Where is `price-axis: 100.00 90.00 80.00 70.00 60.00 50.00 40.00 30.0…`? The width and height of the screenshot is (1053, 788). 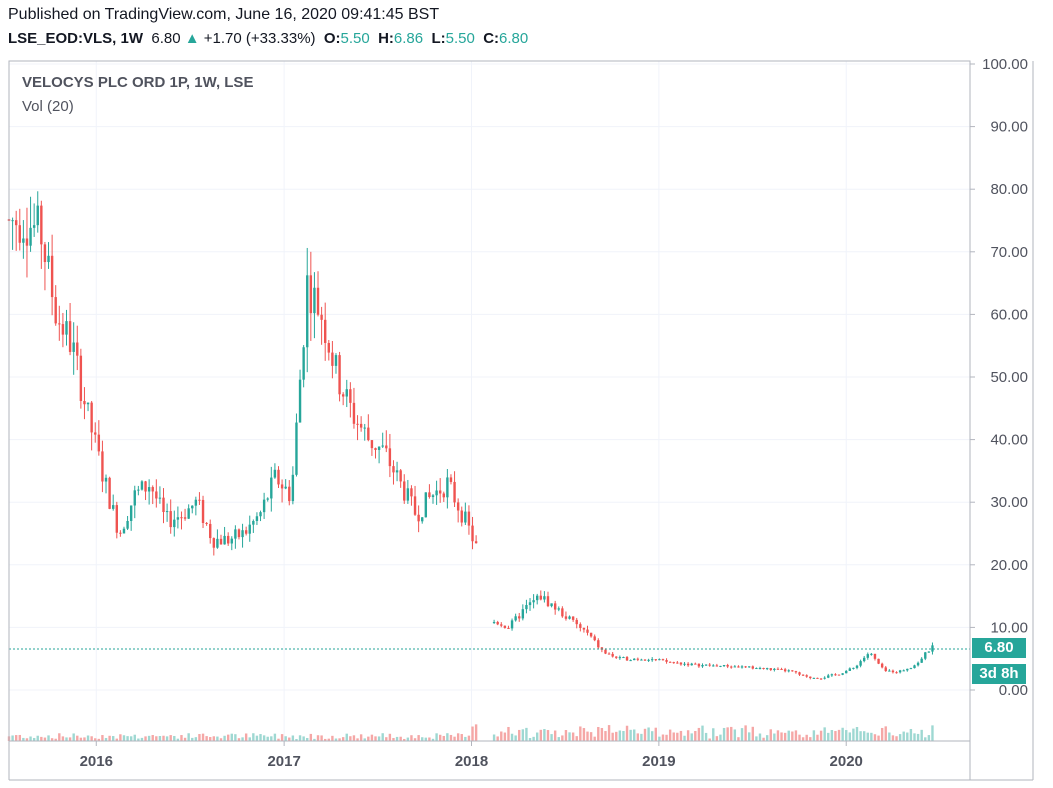 price-axis: 100.00 90.00 80.00 70.00 60.00 50.00 40.00 30.0… is located at coordinates (999, 377).